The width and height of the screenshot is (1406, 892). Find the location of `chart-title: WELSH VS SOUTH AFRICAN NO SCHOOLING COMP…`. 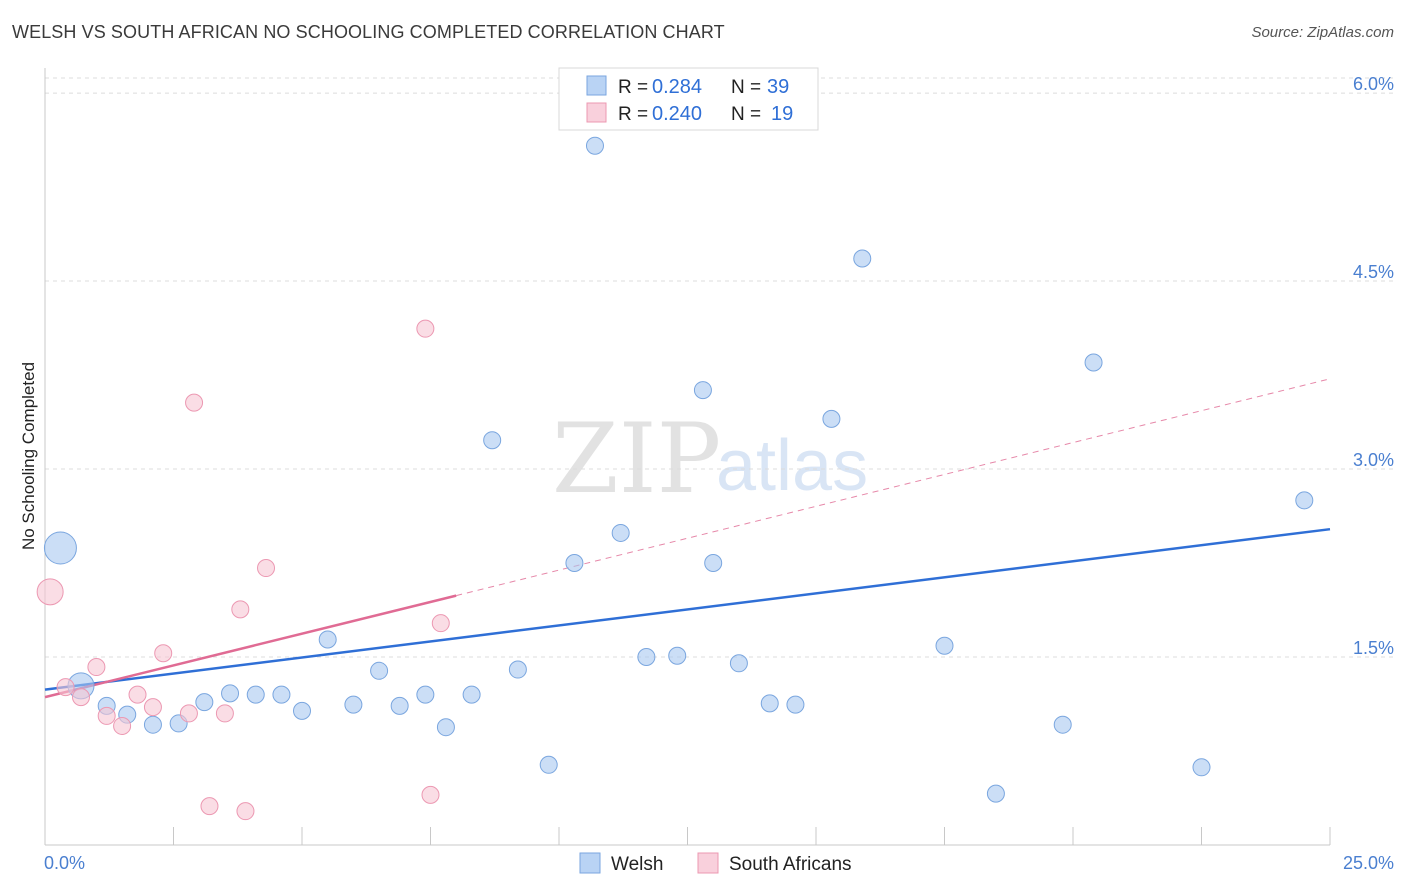

chart-title: WELSH VS SOUTH AFRICAN NO SCHOOLING COMP… is located at coordinates (368, 32).